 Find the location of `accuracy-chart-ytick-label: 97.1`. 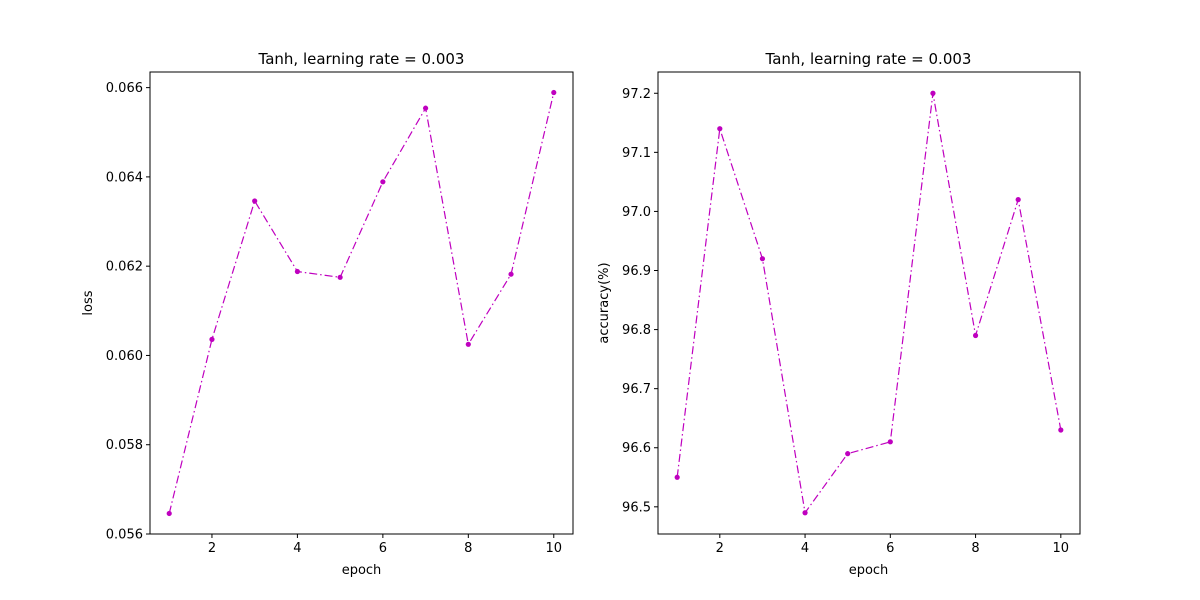

accuracy-chart-ytick-label: 97.1 is located at coordinates (636, 153).